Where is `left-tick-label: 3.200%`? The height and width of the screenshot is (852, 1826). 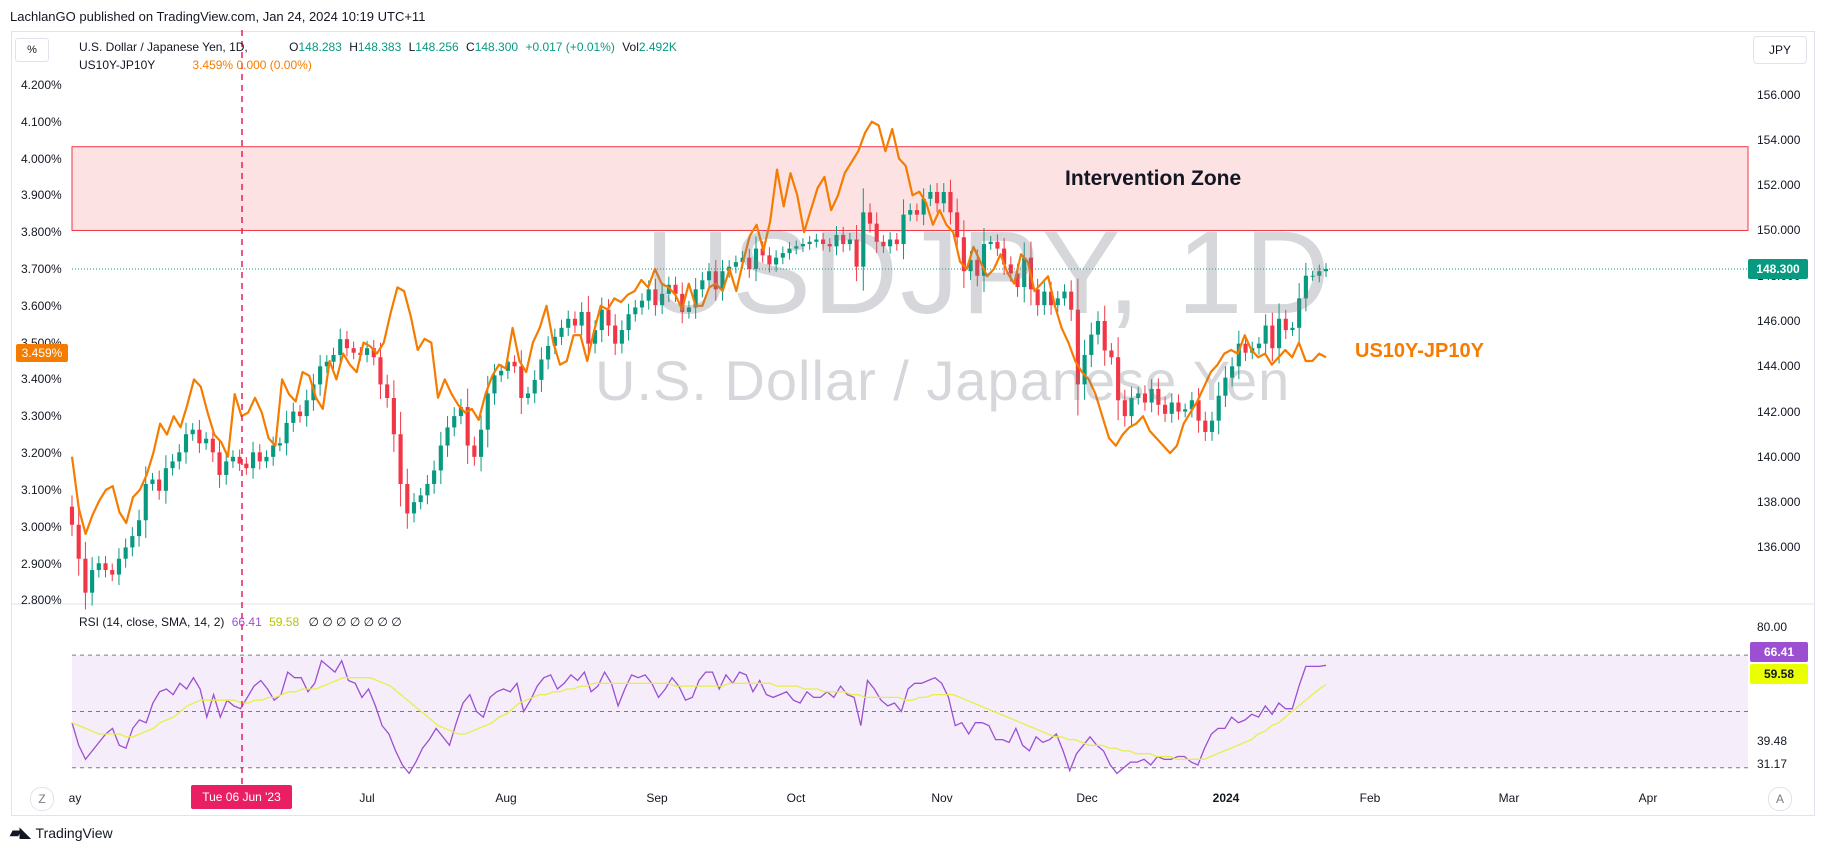 left-tick-label: 3.200% is located at coordinates (41, 453).